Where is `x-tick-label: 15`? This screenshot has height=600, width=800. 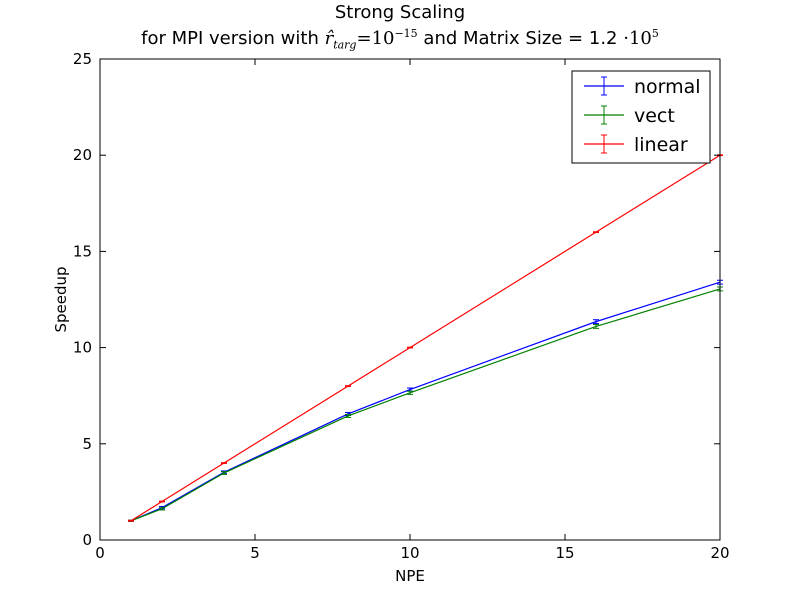 x-tick-label: 15 is located at coordinates (564, 553).